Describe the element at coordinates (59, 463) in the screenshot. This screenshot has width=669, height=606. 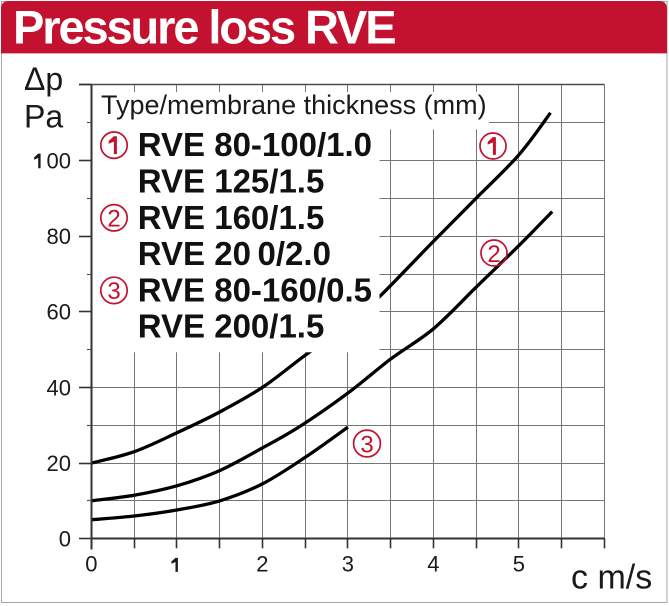
I see `svg-text: 20` at that location.